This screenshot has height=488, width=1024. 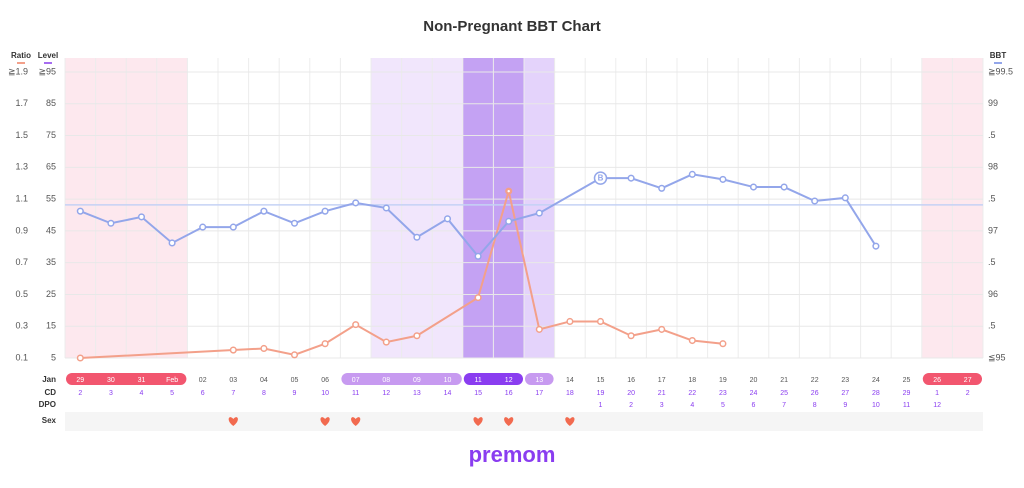 I want to click on cd-label: 4, so click(x=142, y=393).